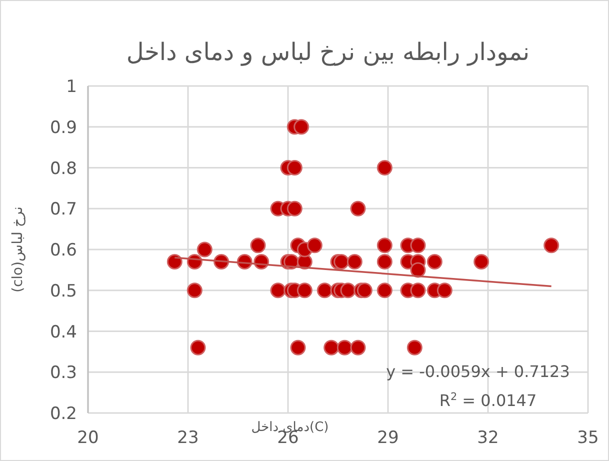  I want to click on annotation: R$^{2}$ = 0.0147, so click(488, 400).